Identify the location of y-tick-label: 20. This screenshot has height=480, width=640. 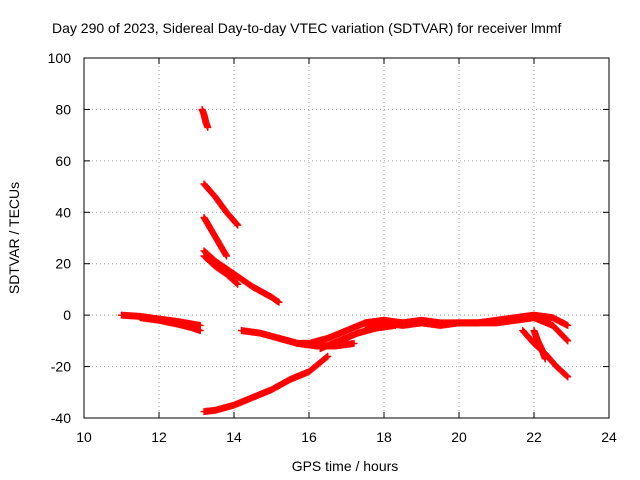
(63, 264).